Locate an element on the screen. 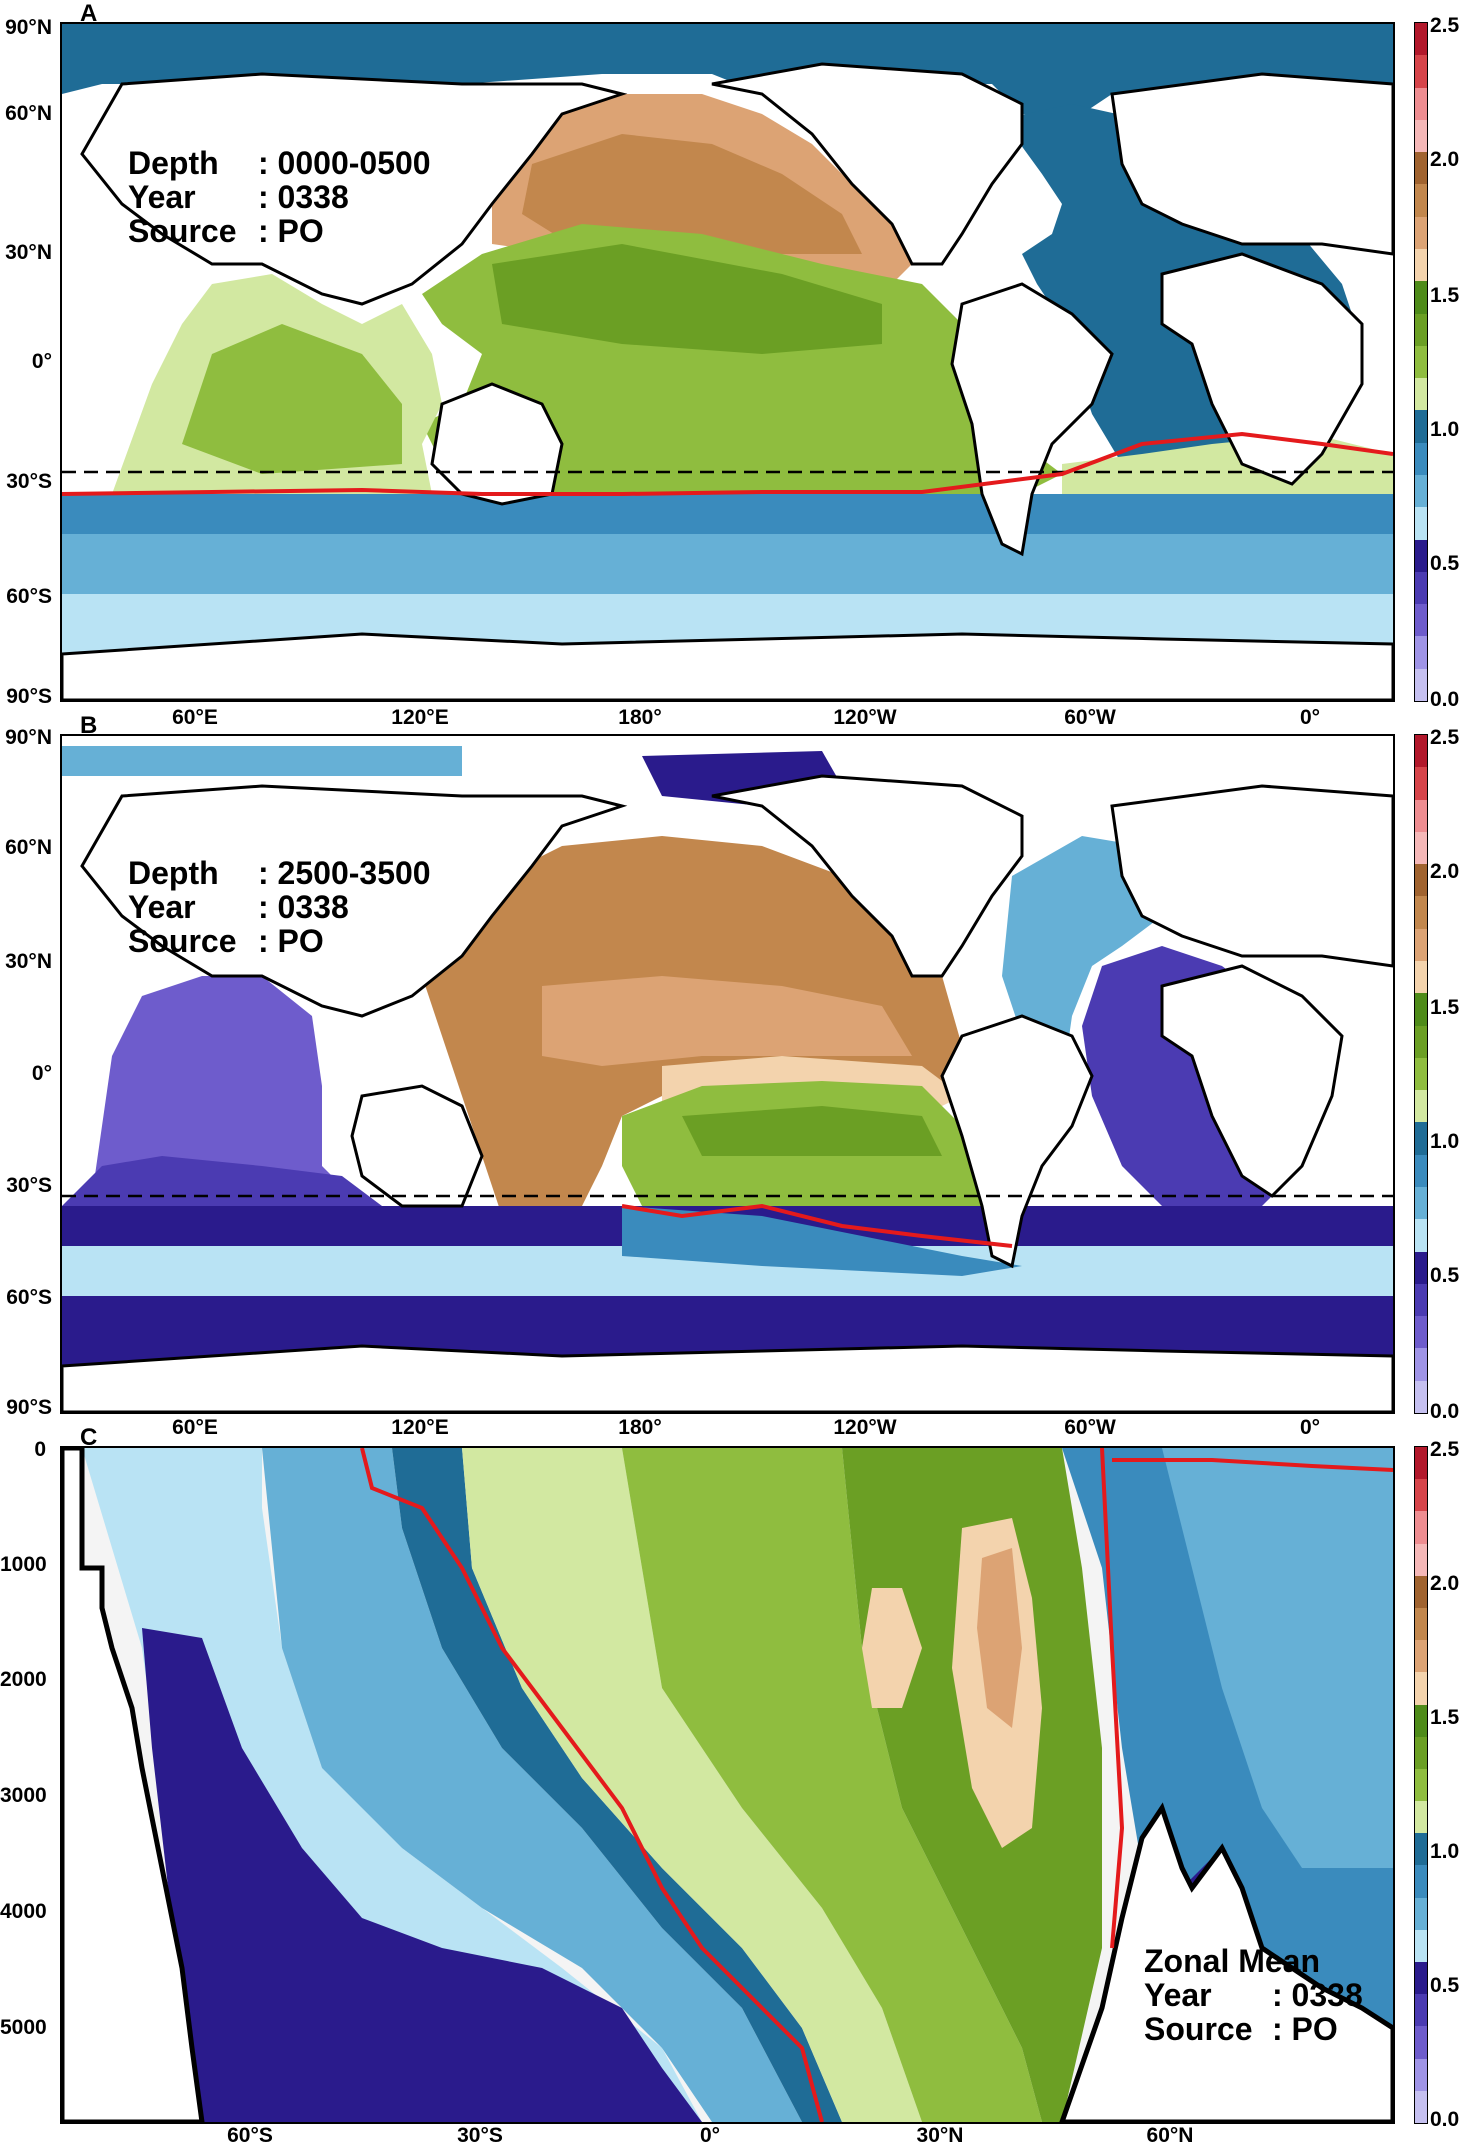 This screenshot has height=2148, width=1476. source-key: Source is located at coordinates (182, 231).